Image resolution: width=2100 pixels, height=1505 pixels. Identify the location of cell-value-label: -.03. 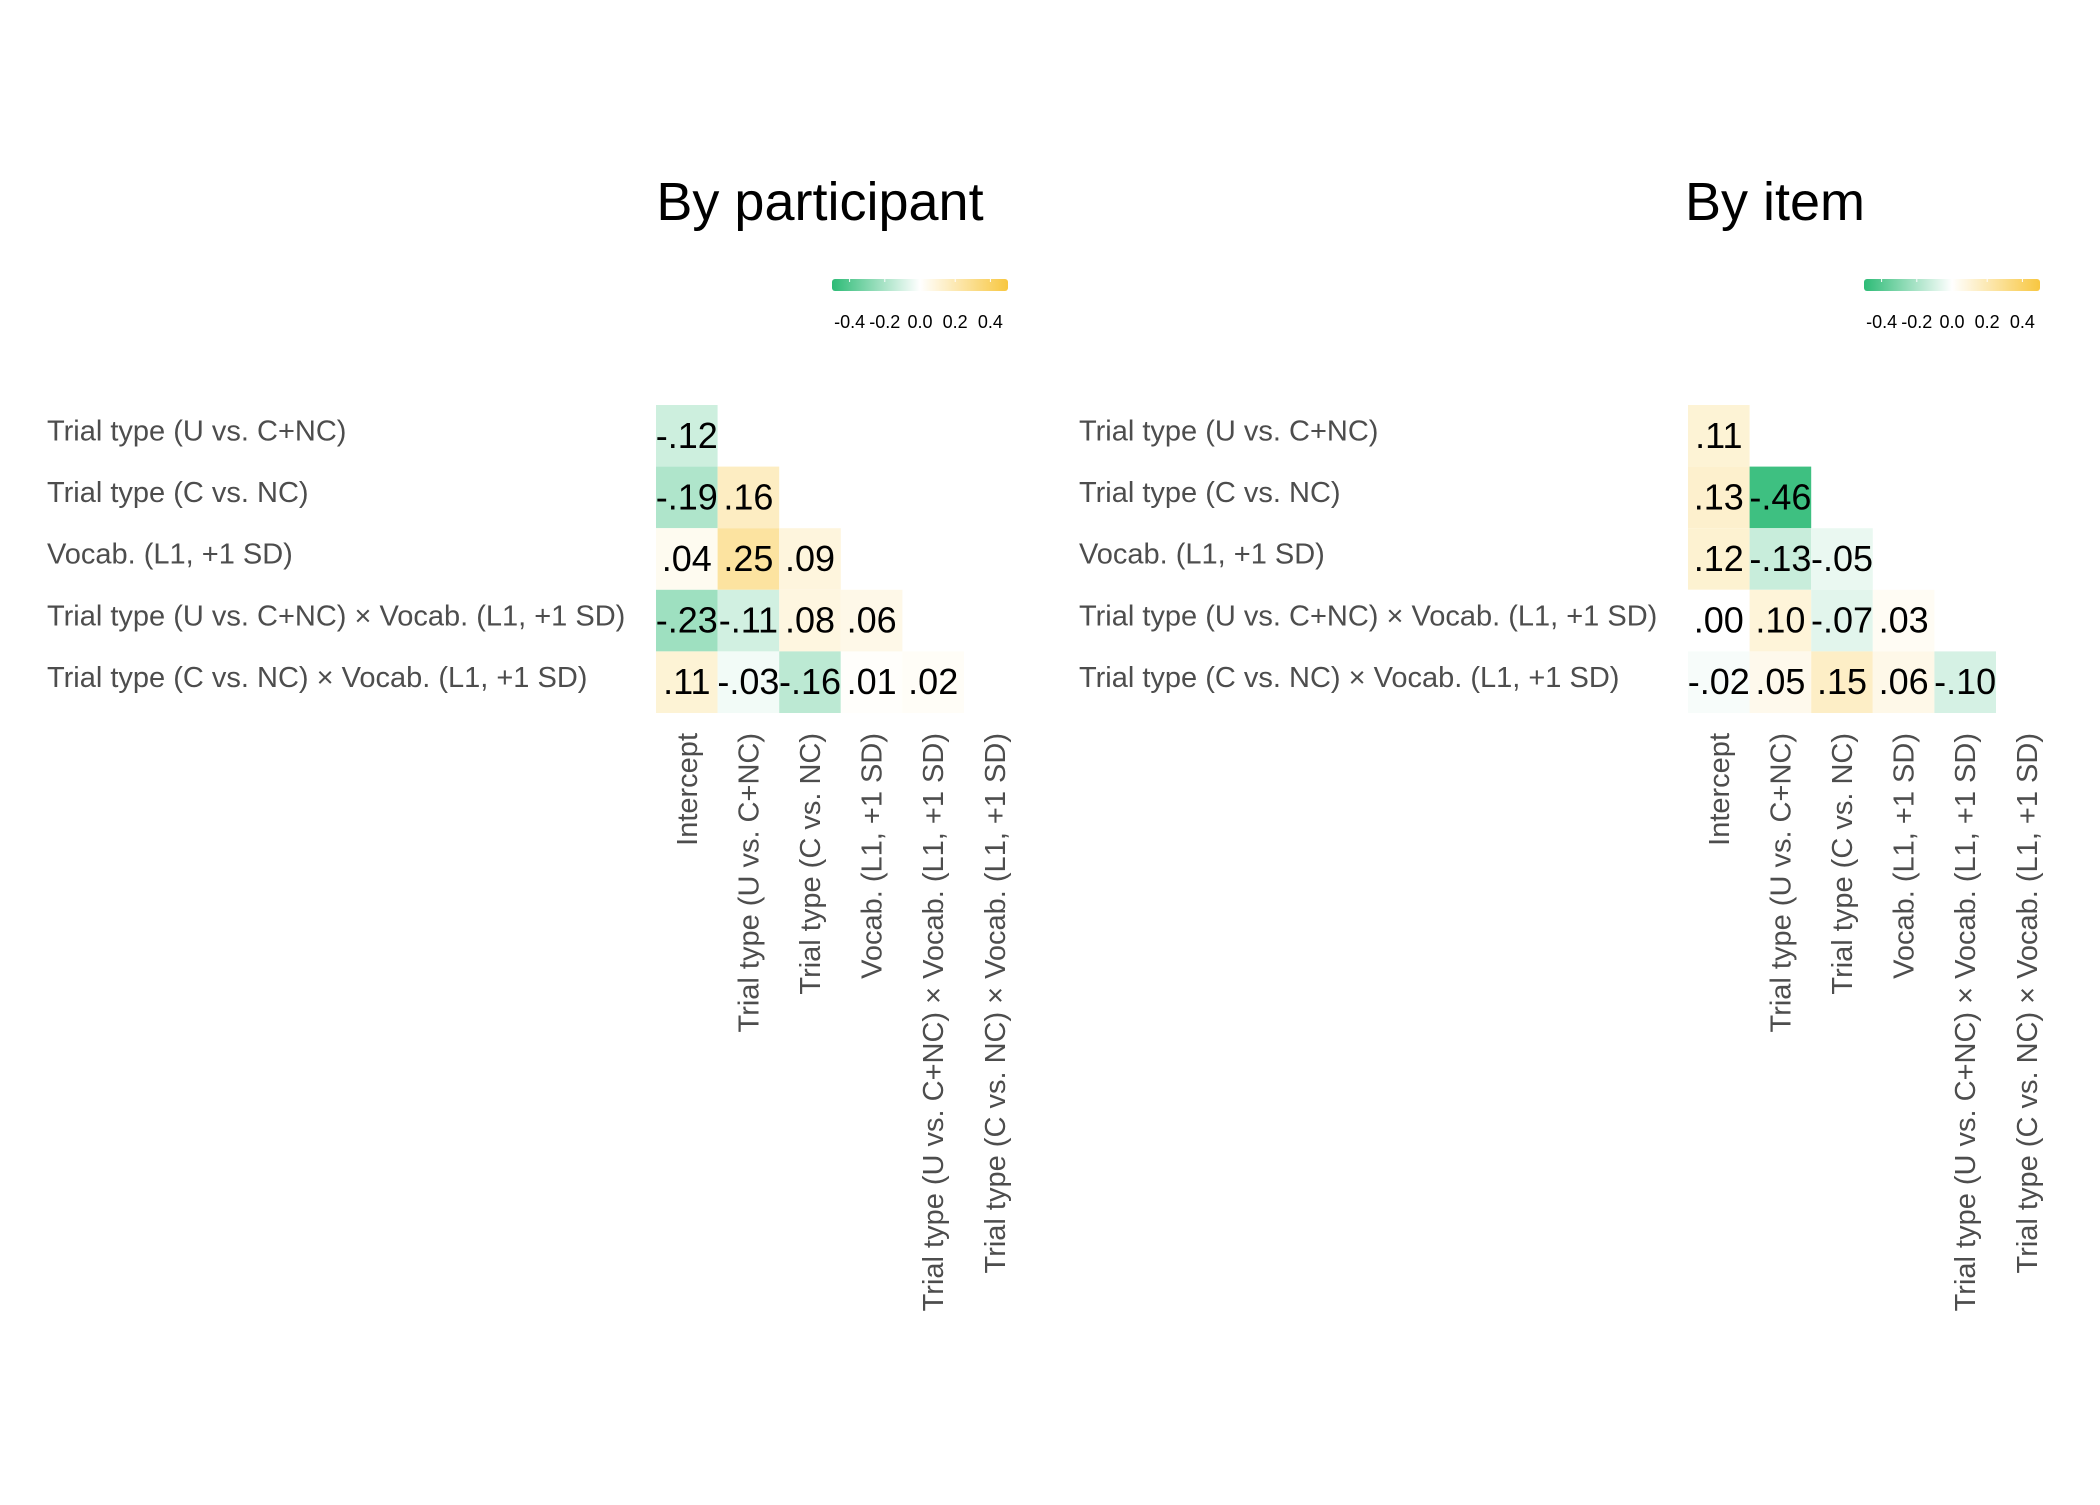
(748, 681).